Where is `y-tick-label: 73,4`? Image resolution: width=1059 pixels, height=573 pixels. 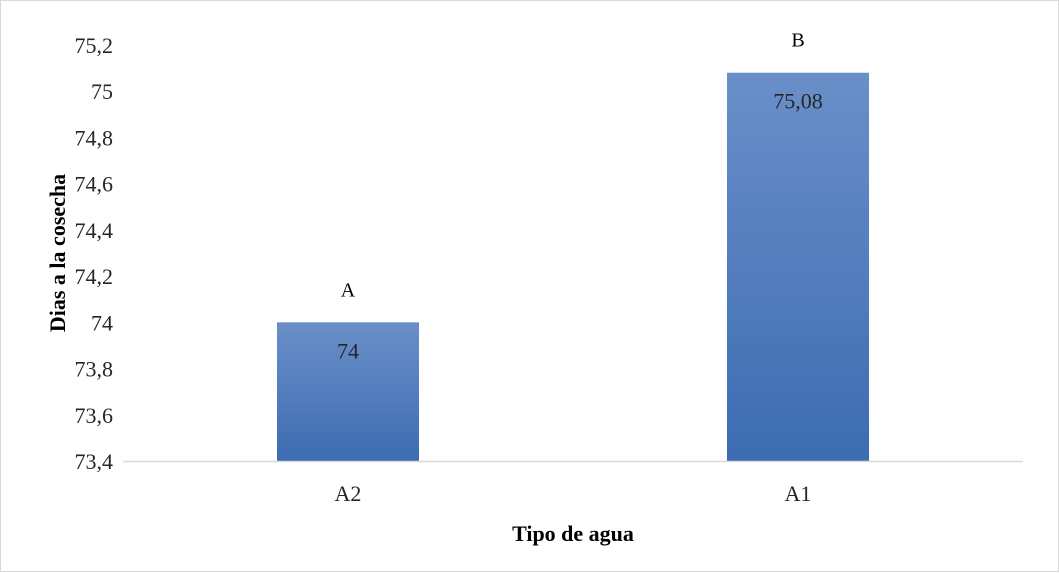
y-tick-label: 73,4 is located at coordinates (94, 461).